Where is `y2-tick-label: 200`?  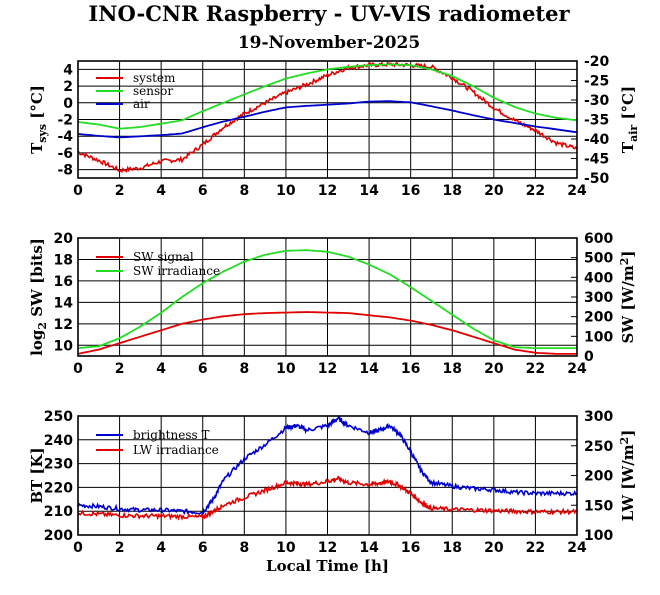 y2-tick-label: 200 is located at coordinates (598, 477).